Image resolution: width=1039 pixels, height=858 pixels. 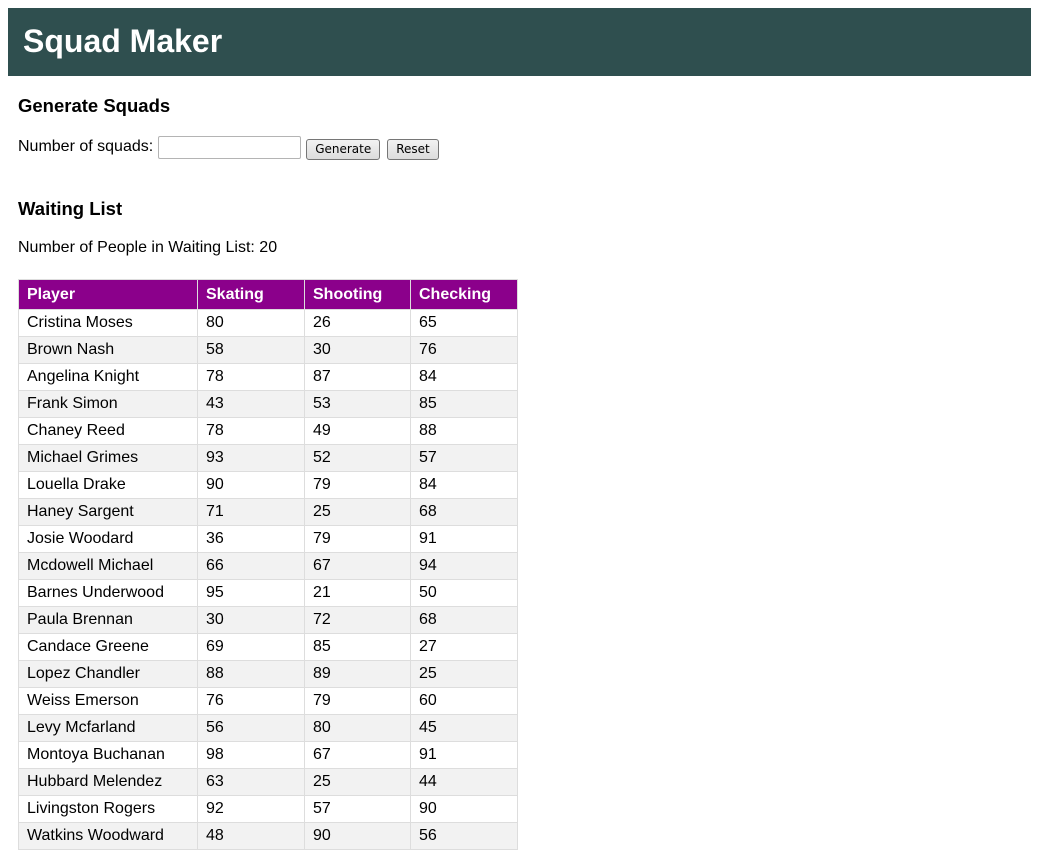 I want to click on shooting-cell: 52, so click(x=357, y=458).